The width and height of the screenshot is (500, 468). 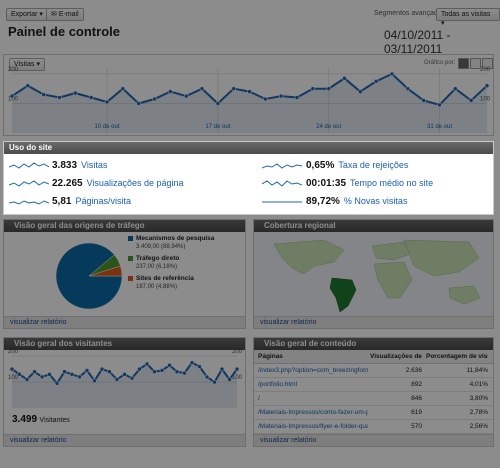 I want to click on south-america, so click(x=343, y=295).